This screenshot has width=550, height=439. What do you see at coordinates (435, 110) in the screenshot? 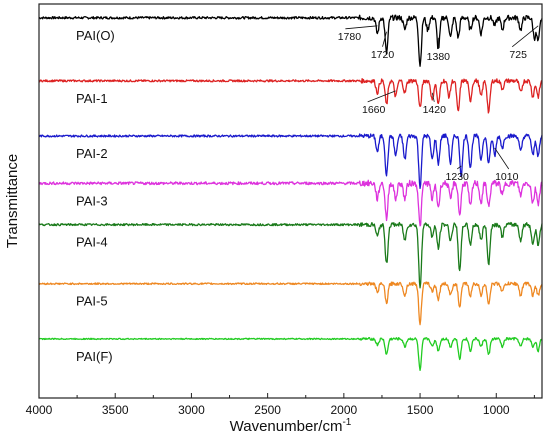
I see `annotation-1420: 1420` at bounding box center [435, 110].